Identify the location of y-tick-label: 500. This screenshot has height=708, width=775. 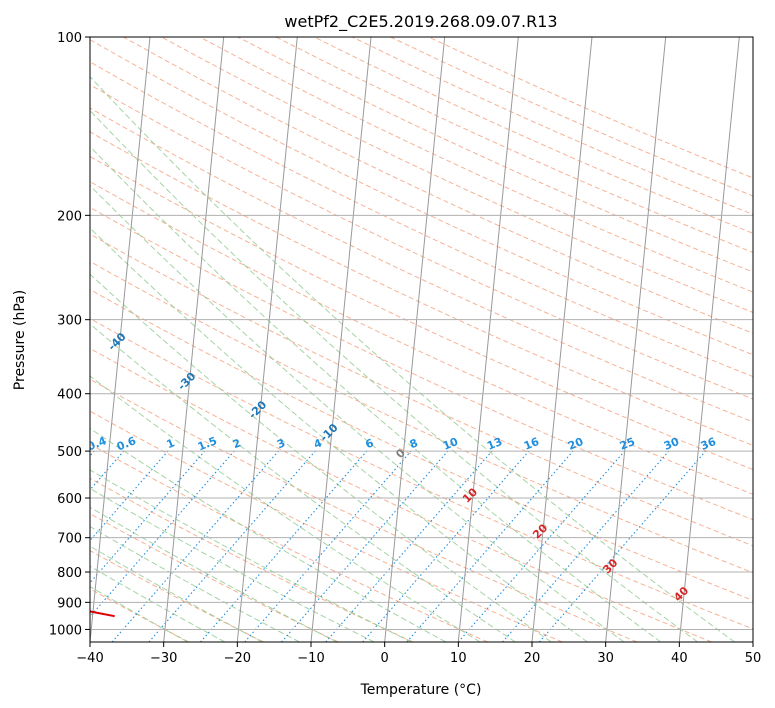
(69, 452).